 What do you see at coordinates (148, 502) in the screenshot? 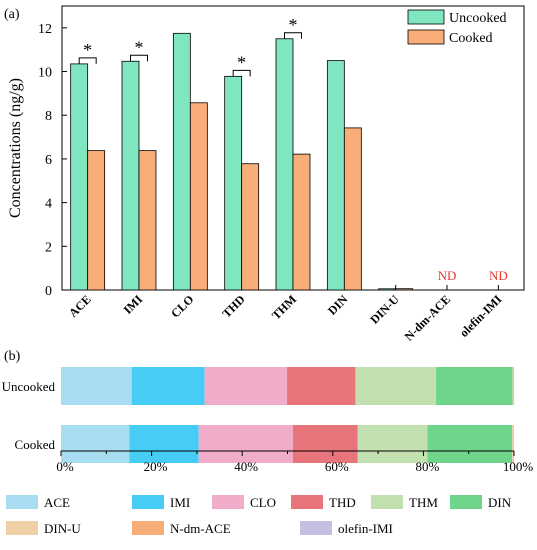
I see `legend-swatch-imi` at bounding box center [148, 502].